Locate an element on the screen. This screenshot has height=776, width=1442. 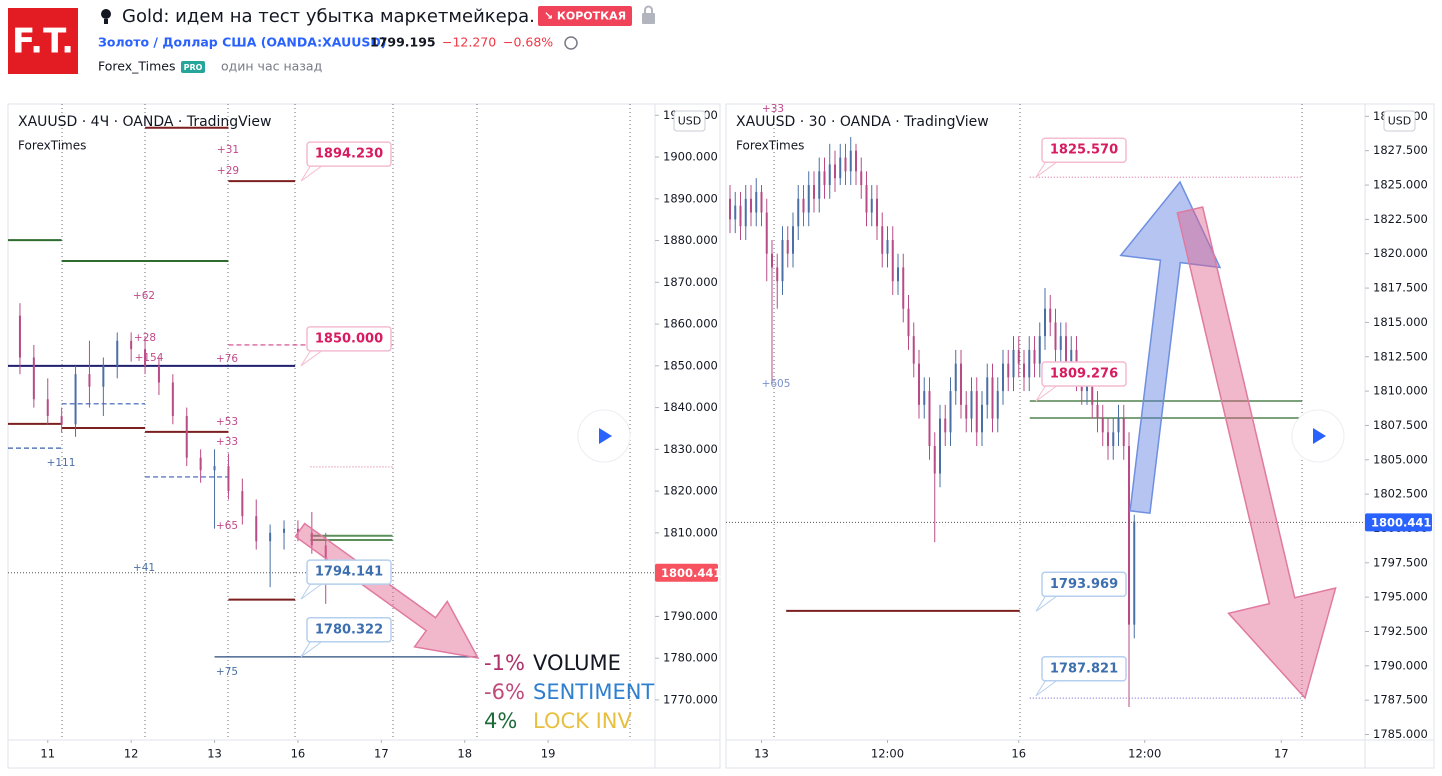
bulb-icon is located at coordinates (106, 14).